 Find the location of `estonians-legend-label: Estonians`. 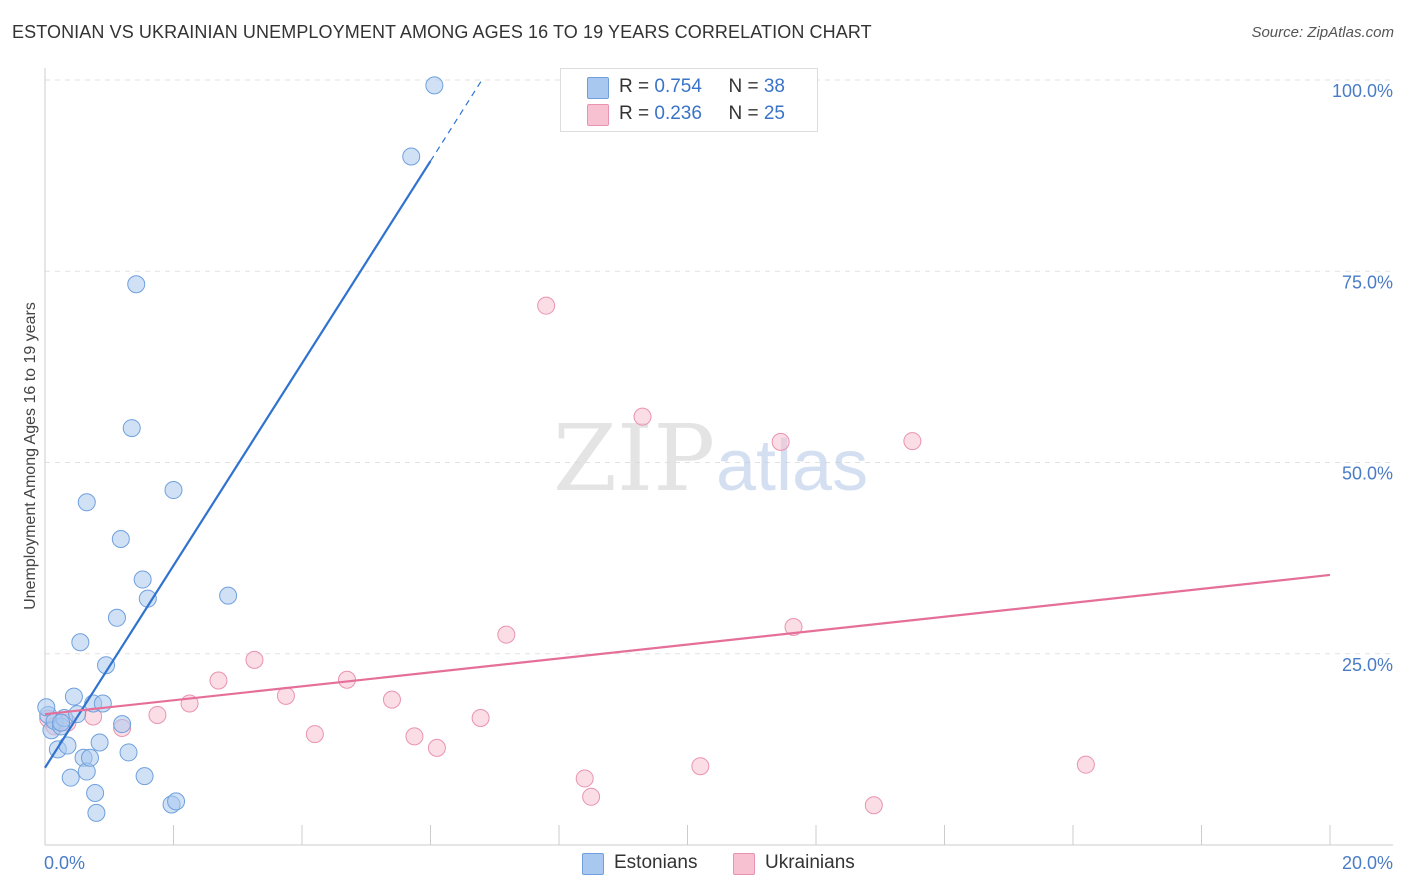

estonians-legend-label: Estonians is located at coordinates (656, 862).